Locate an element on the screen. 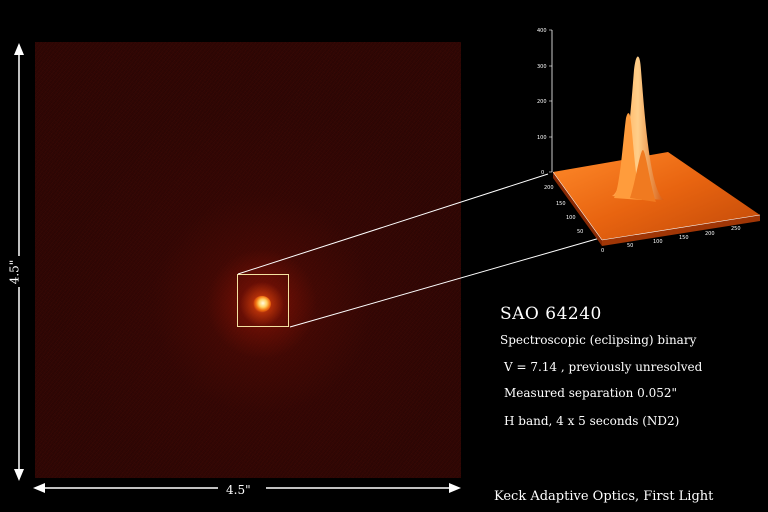 The image size is (768, 512). y-tick-100: 100 is located at coordinates (571, 218).